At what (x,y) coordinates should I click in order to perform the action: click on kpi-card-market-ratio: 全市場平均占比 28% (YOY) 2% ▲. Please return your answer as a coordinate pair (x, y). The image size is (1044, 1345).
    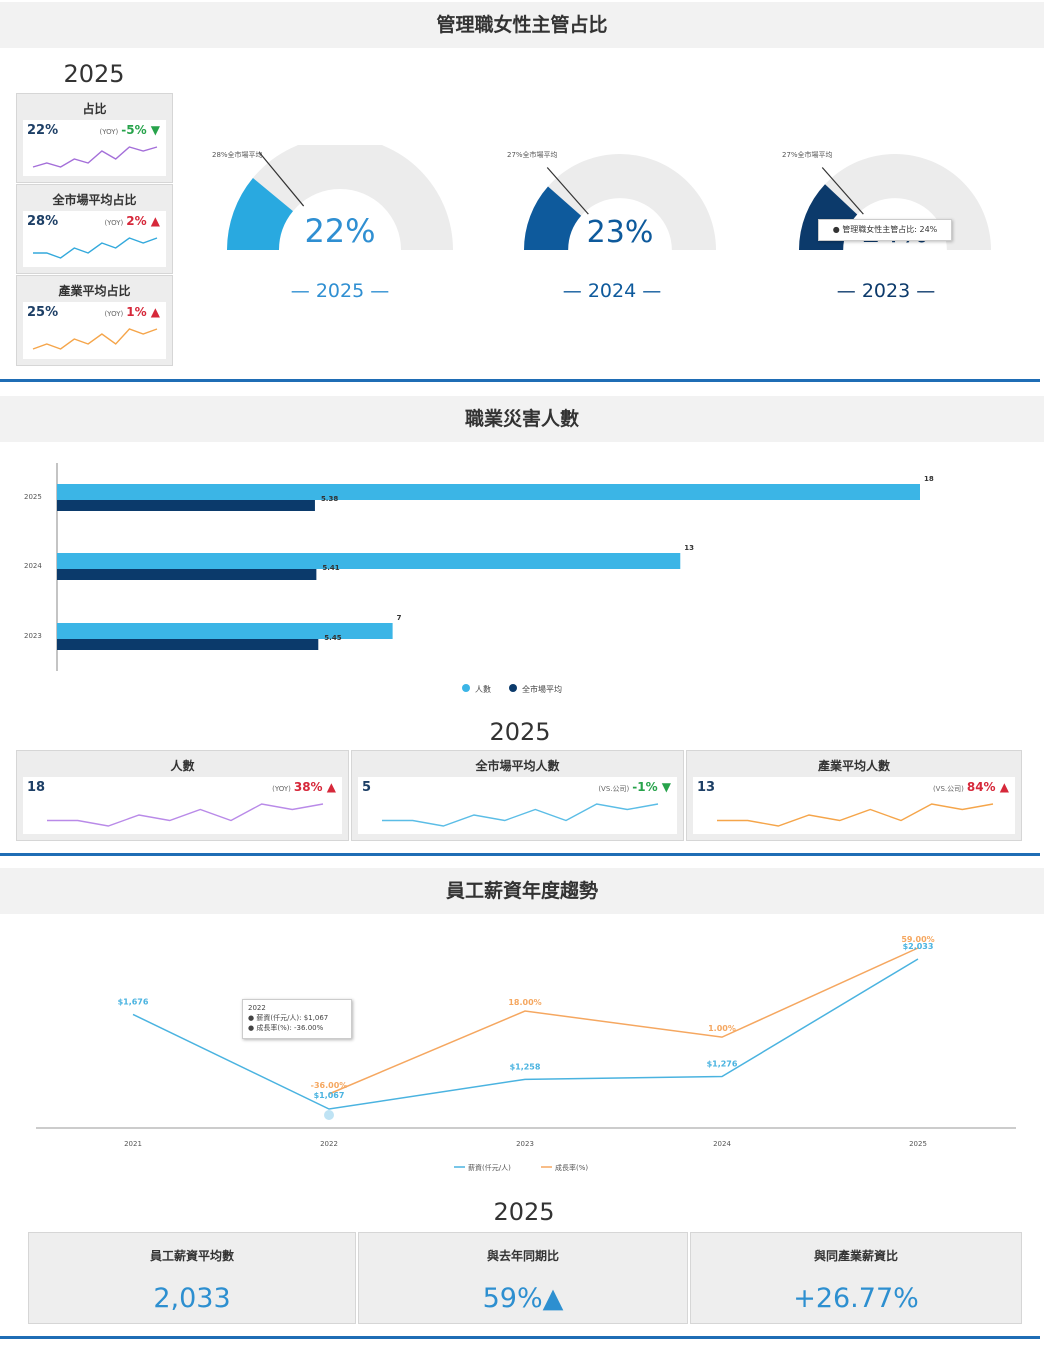
    Looking at the image, I should click on (94, 229).